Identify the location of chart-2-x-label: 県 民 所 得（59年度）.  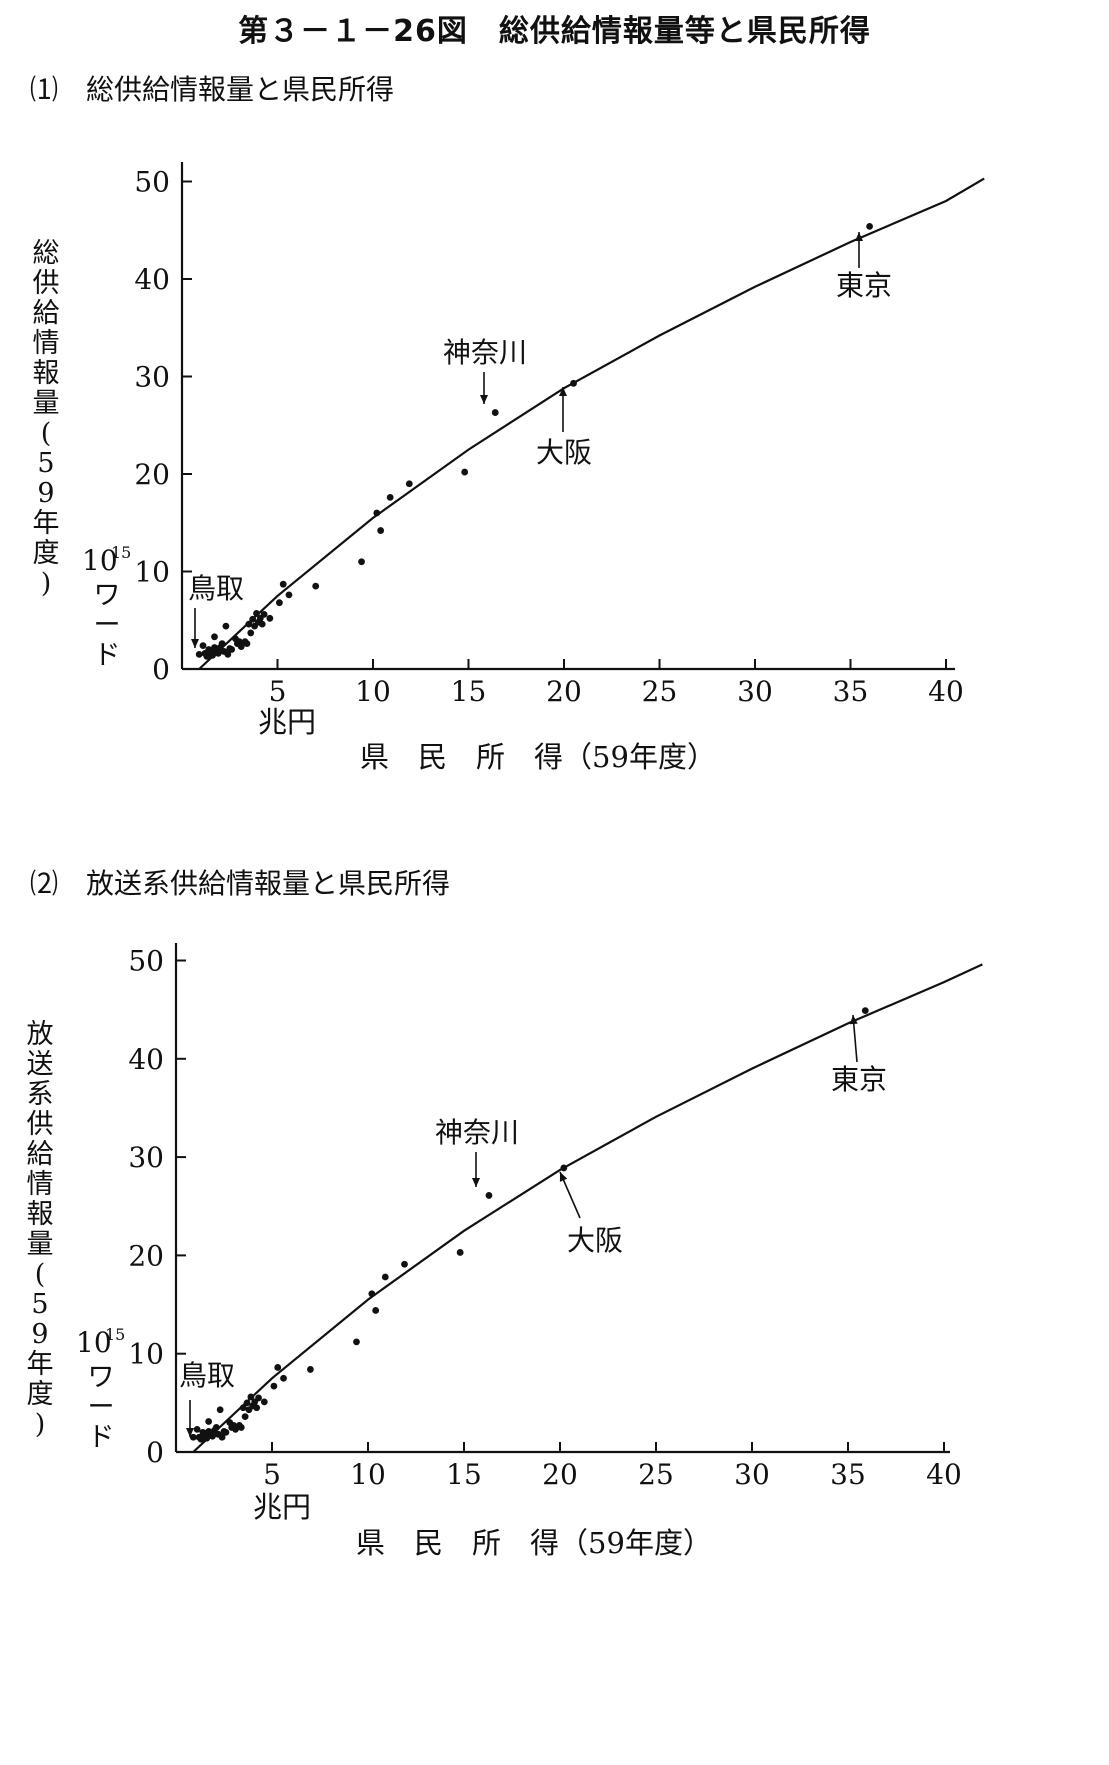
(534, 1543).